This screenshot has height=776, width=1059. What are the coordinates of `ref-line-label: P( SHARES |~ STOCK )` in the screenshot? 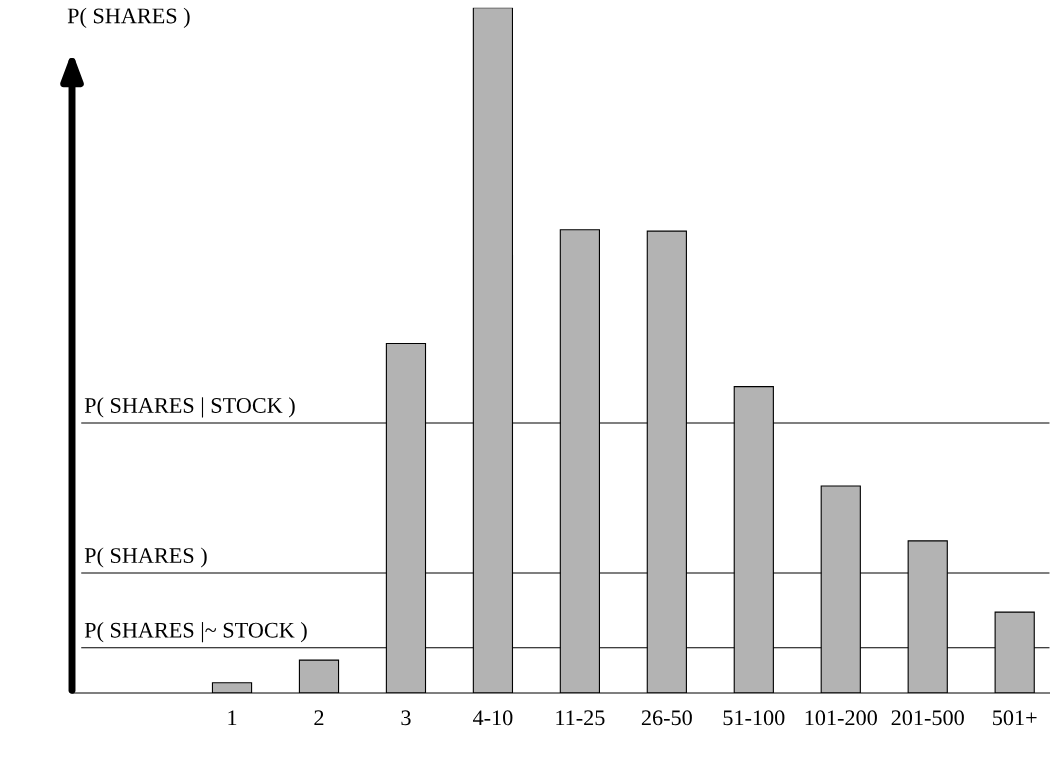 It's located at (195, 632).